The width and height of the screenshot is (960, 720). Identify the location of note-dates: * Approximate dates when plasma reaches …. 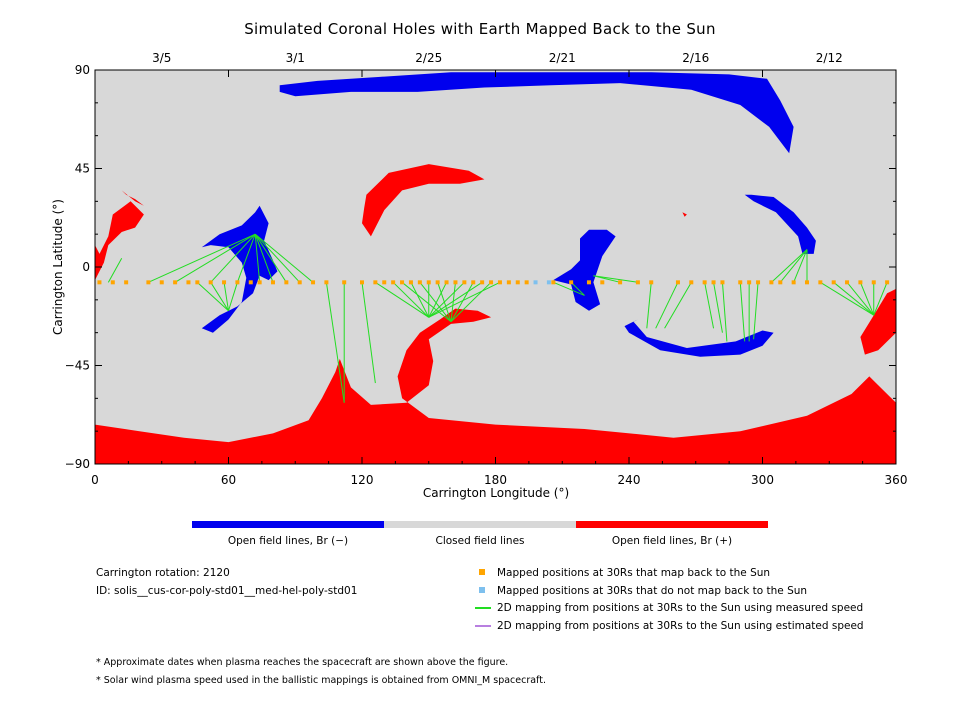
(302, 662).